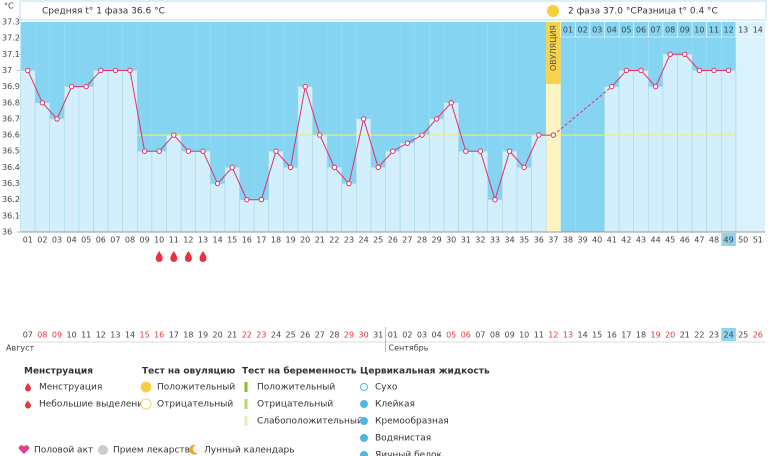  Describe the element at coordinates (466, 335) in the screenshot. I see `date-label: 06` at that location.